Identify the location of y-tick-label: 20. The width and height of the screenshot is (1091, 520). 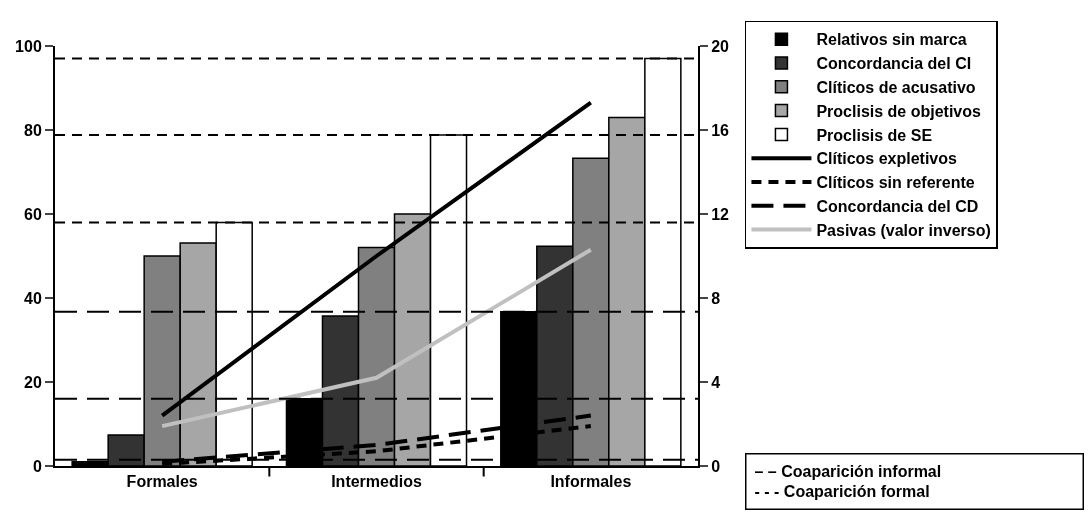
(33, 382).